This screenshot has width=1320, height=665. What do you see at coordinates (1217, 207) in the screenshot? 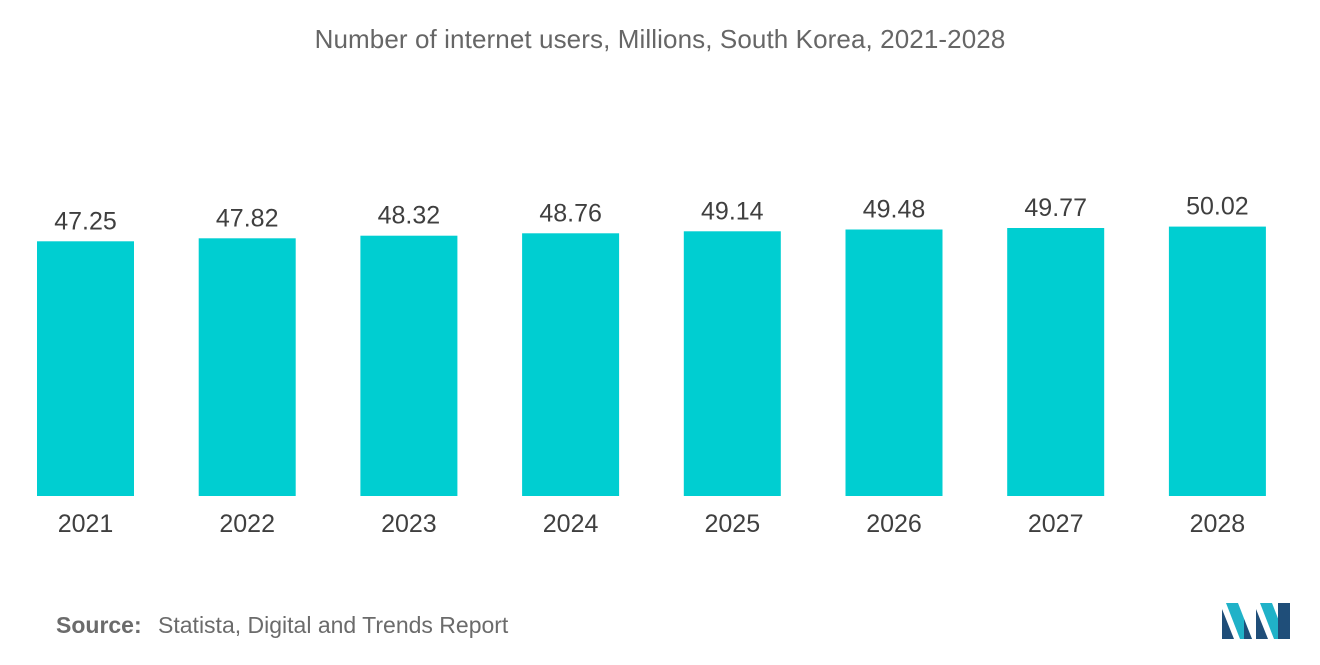
I see `value-label-2028: 50.02` at bounding box center [1217, 207].